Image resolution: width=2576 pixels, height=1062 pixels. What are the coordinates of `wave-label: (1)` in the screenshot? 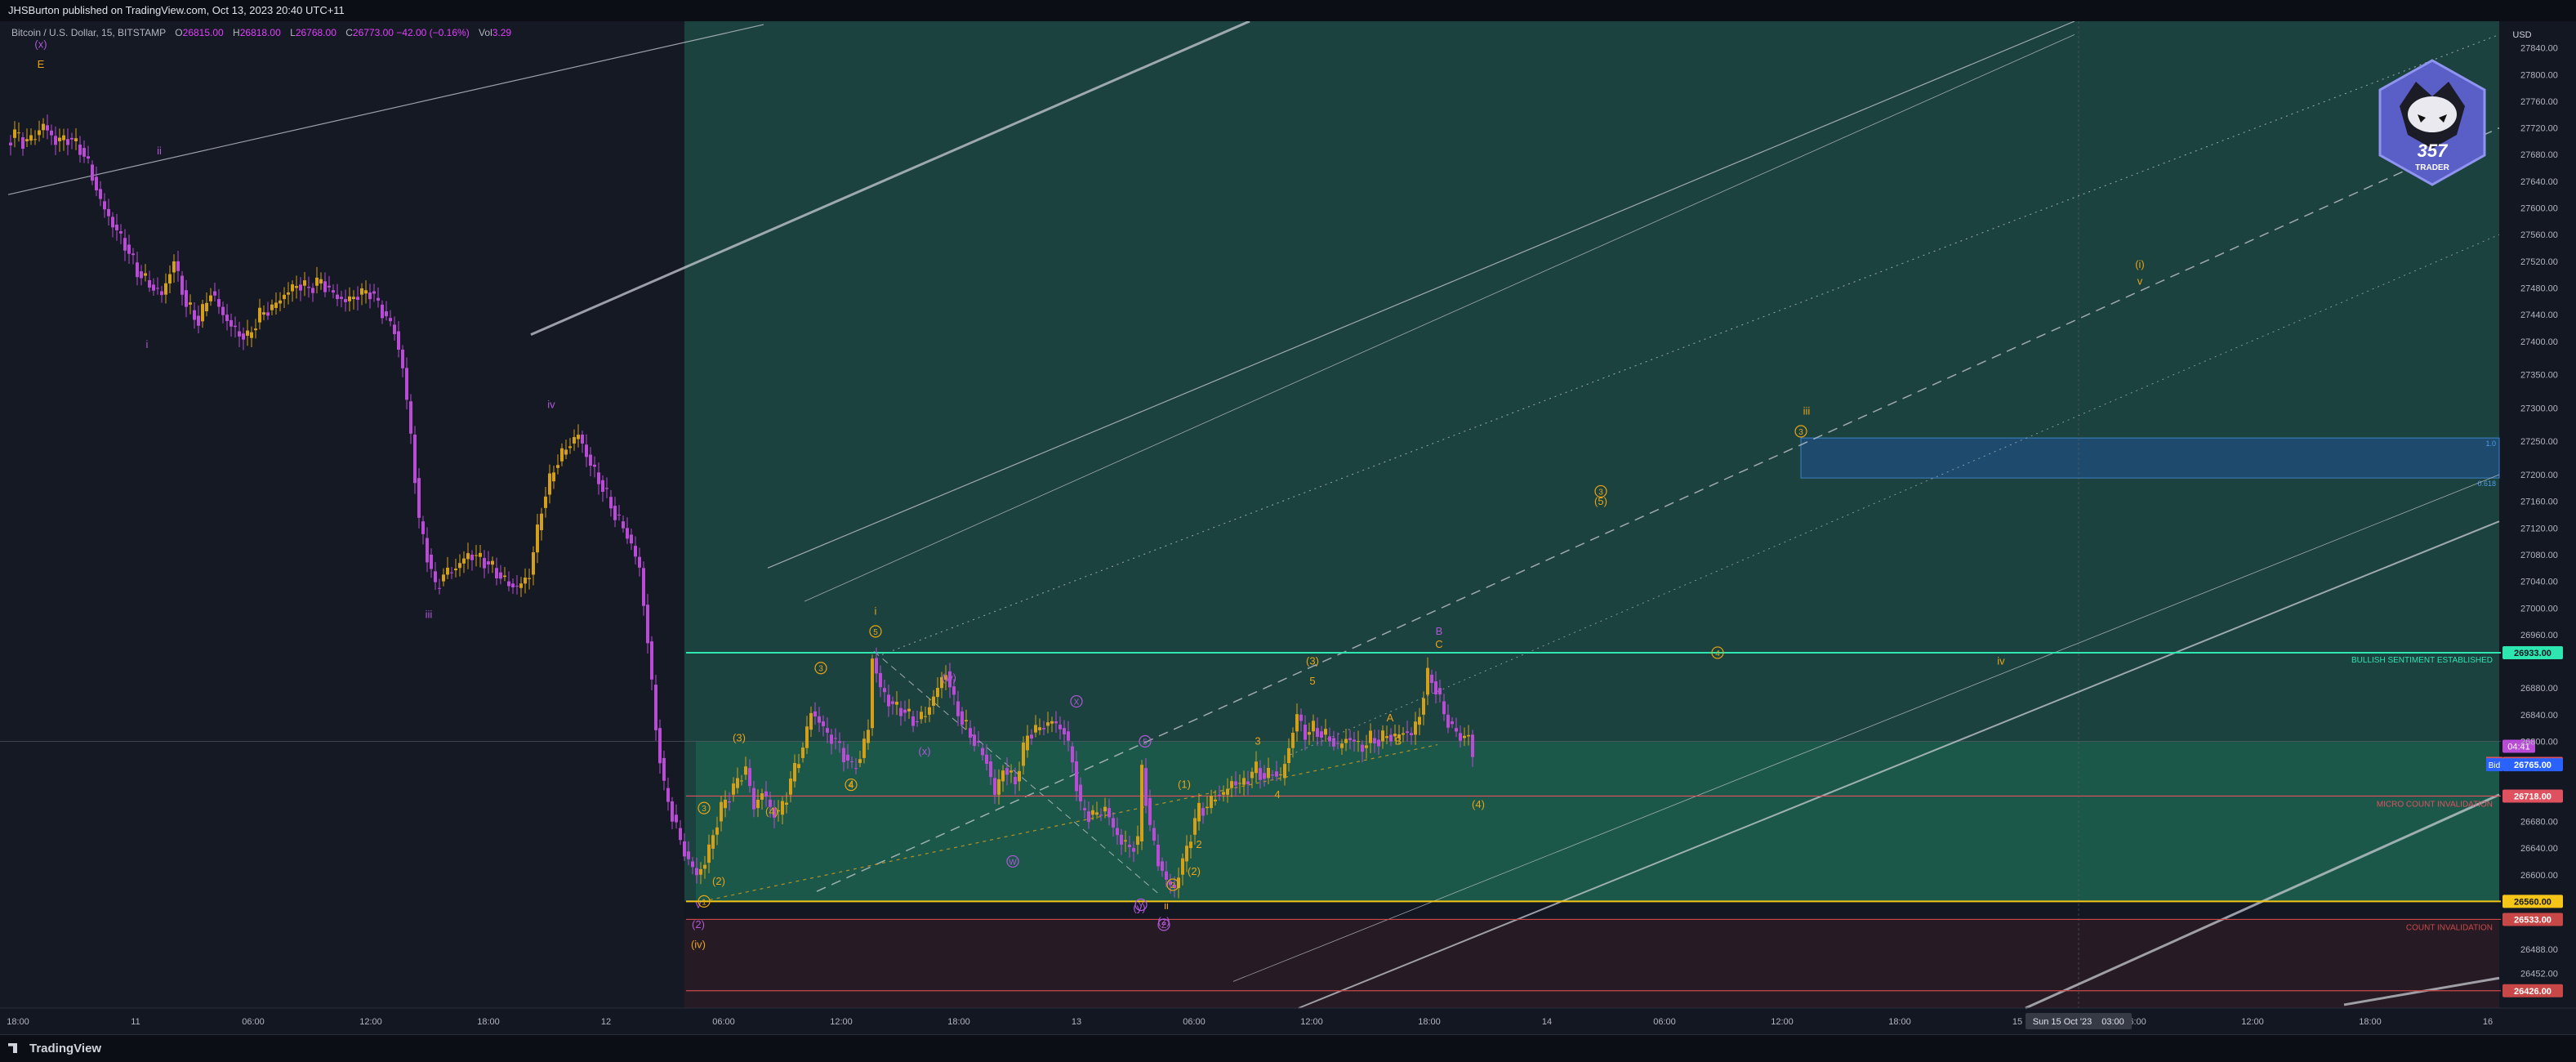 It's located at (1184, 785).